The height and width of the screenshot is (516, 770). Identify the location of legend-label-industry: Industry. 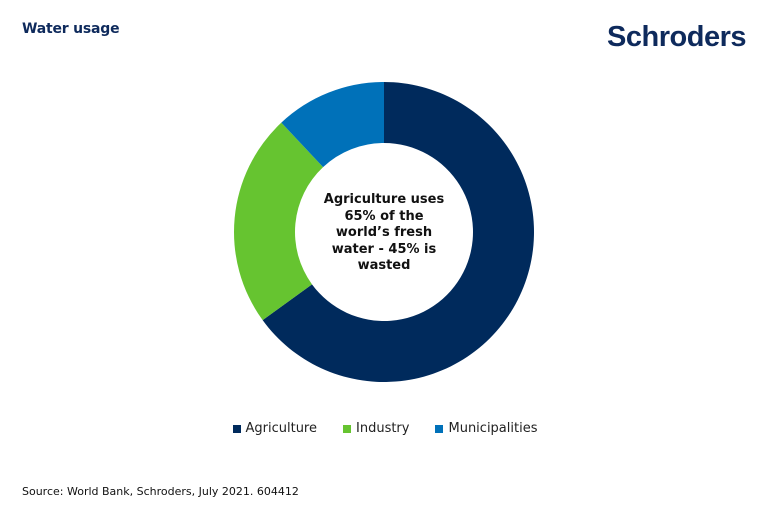
(383, 428).